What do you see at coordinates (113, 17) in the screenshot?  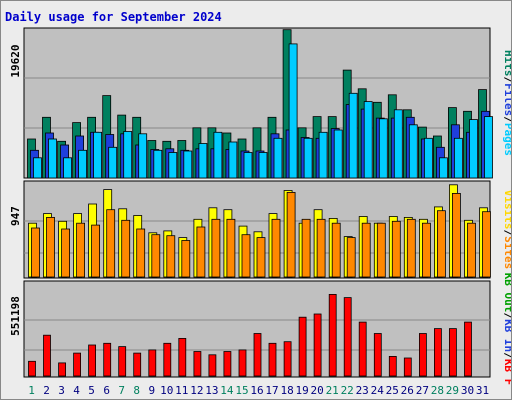 I see `chart-title: Daily usage for September 2024` at bounding box center [113, 17].